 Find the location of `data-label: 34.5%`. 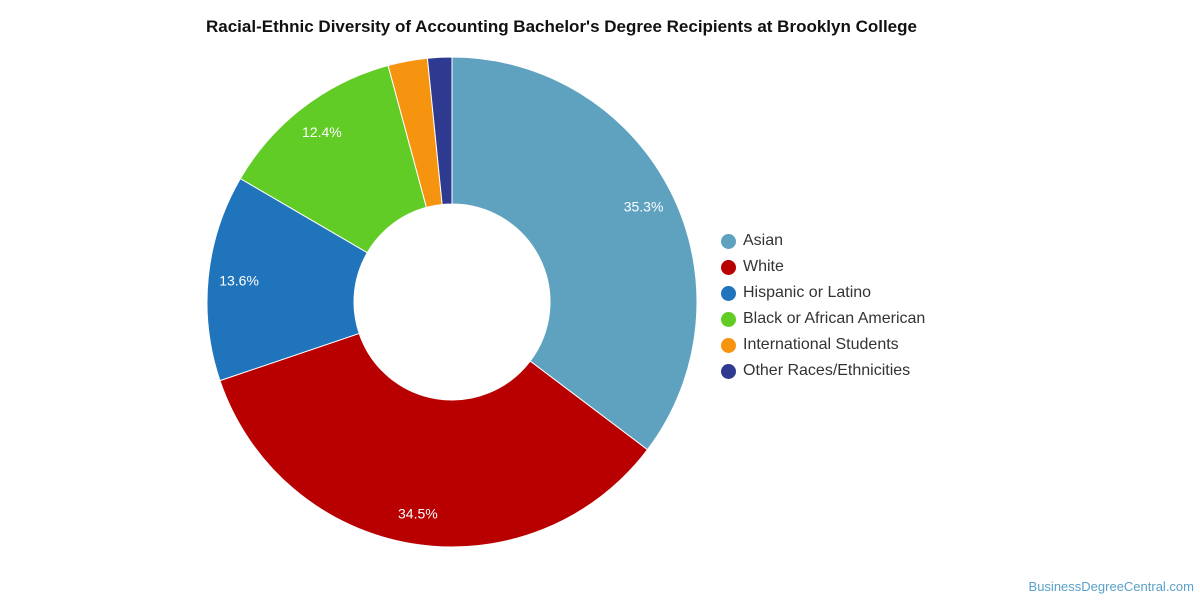

data-label: 34.5% is located at coordinates (418, 513).